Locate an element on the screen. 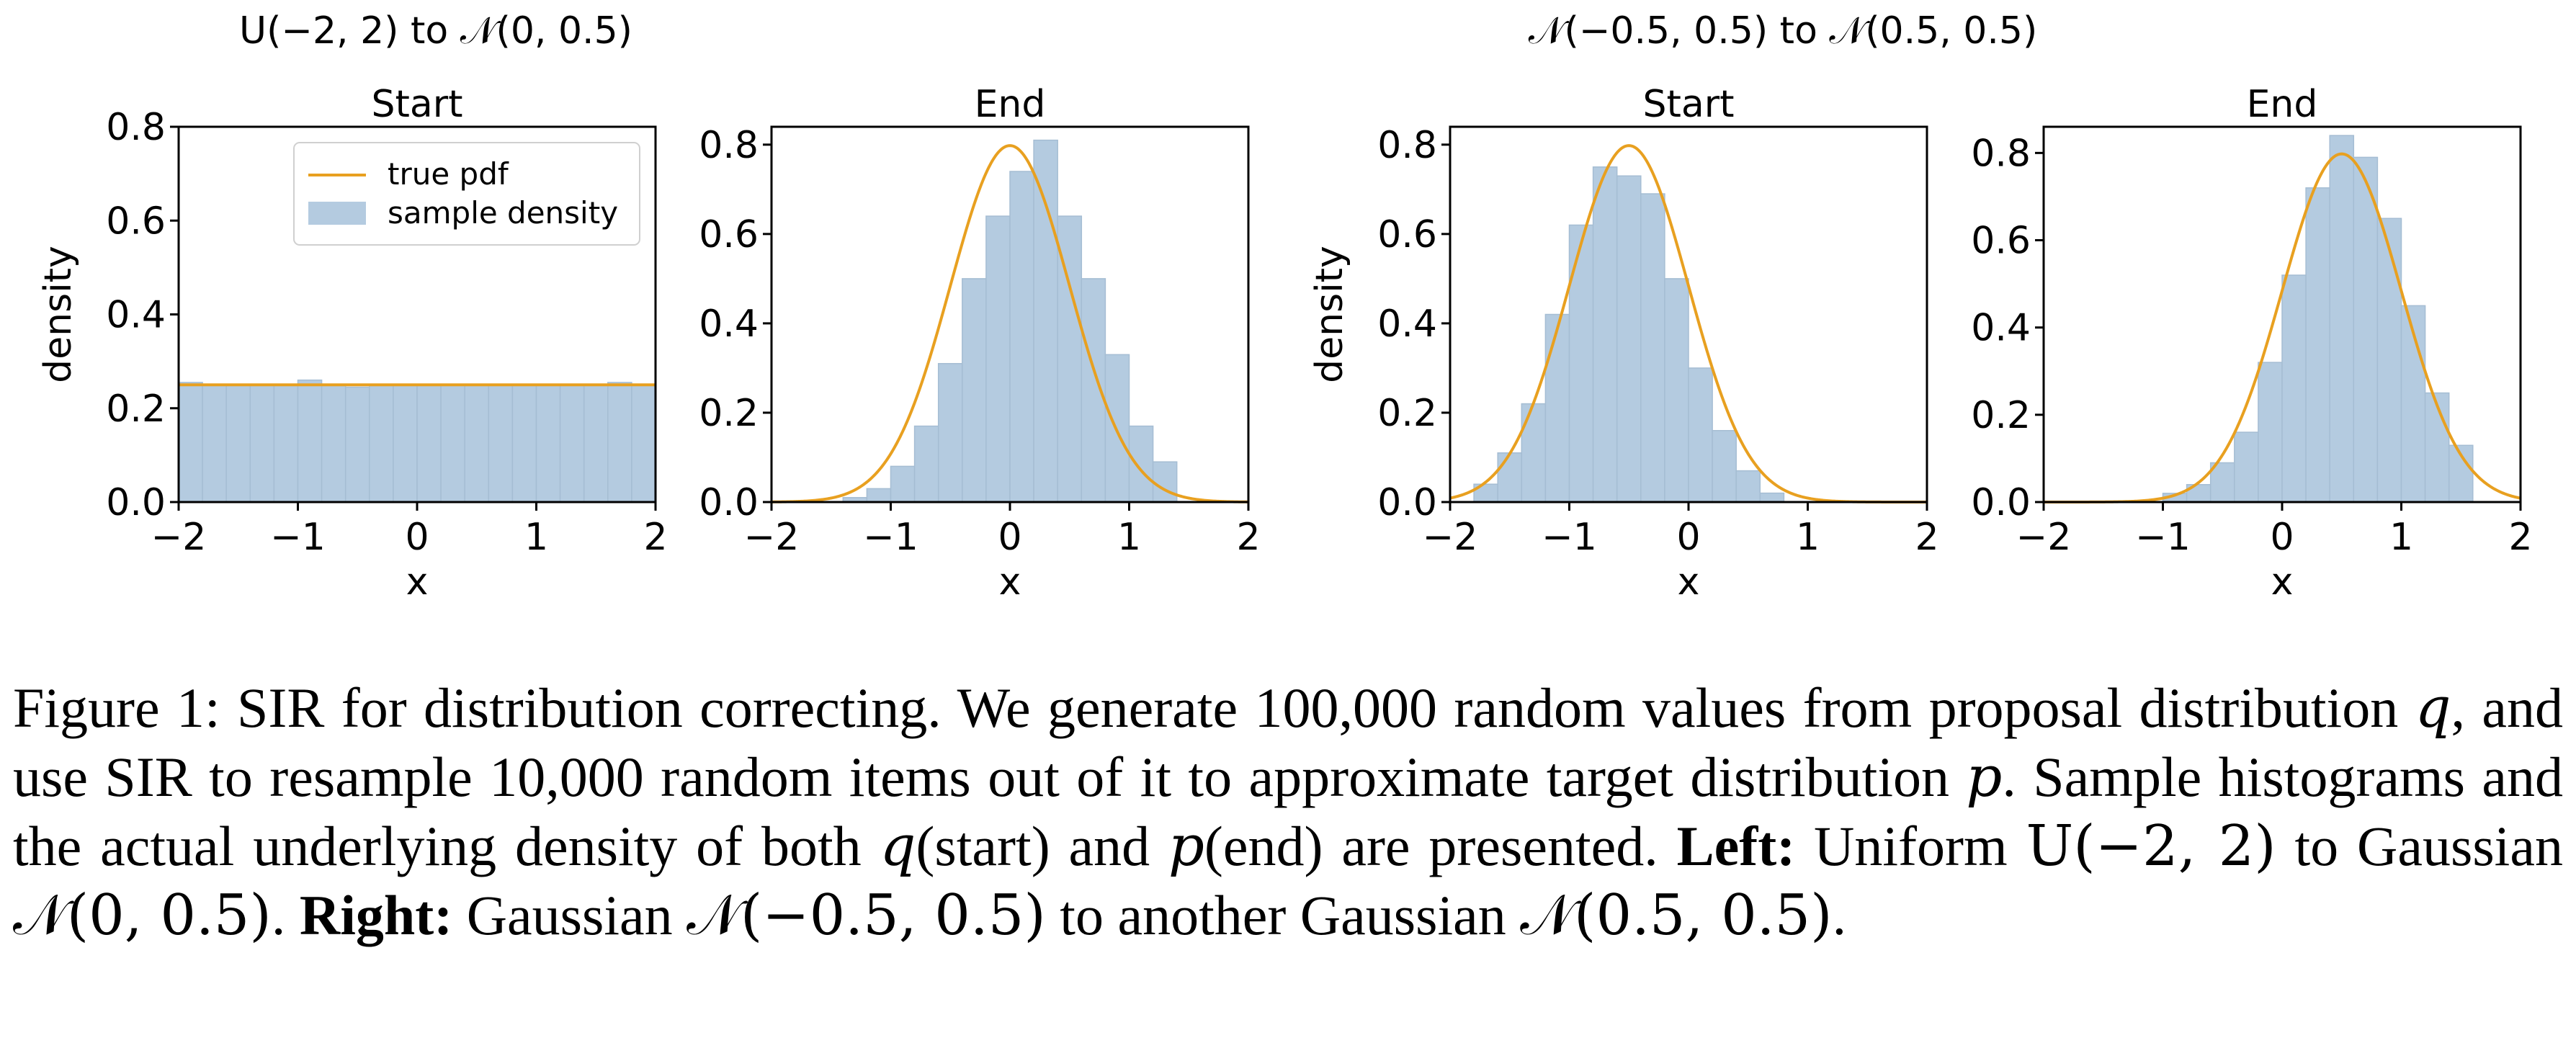  y-axis-label: density is located at coordinates (1329, 314).